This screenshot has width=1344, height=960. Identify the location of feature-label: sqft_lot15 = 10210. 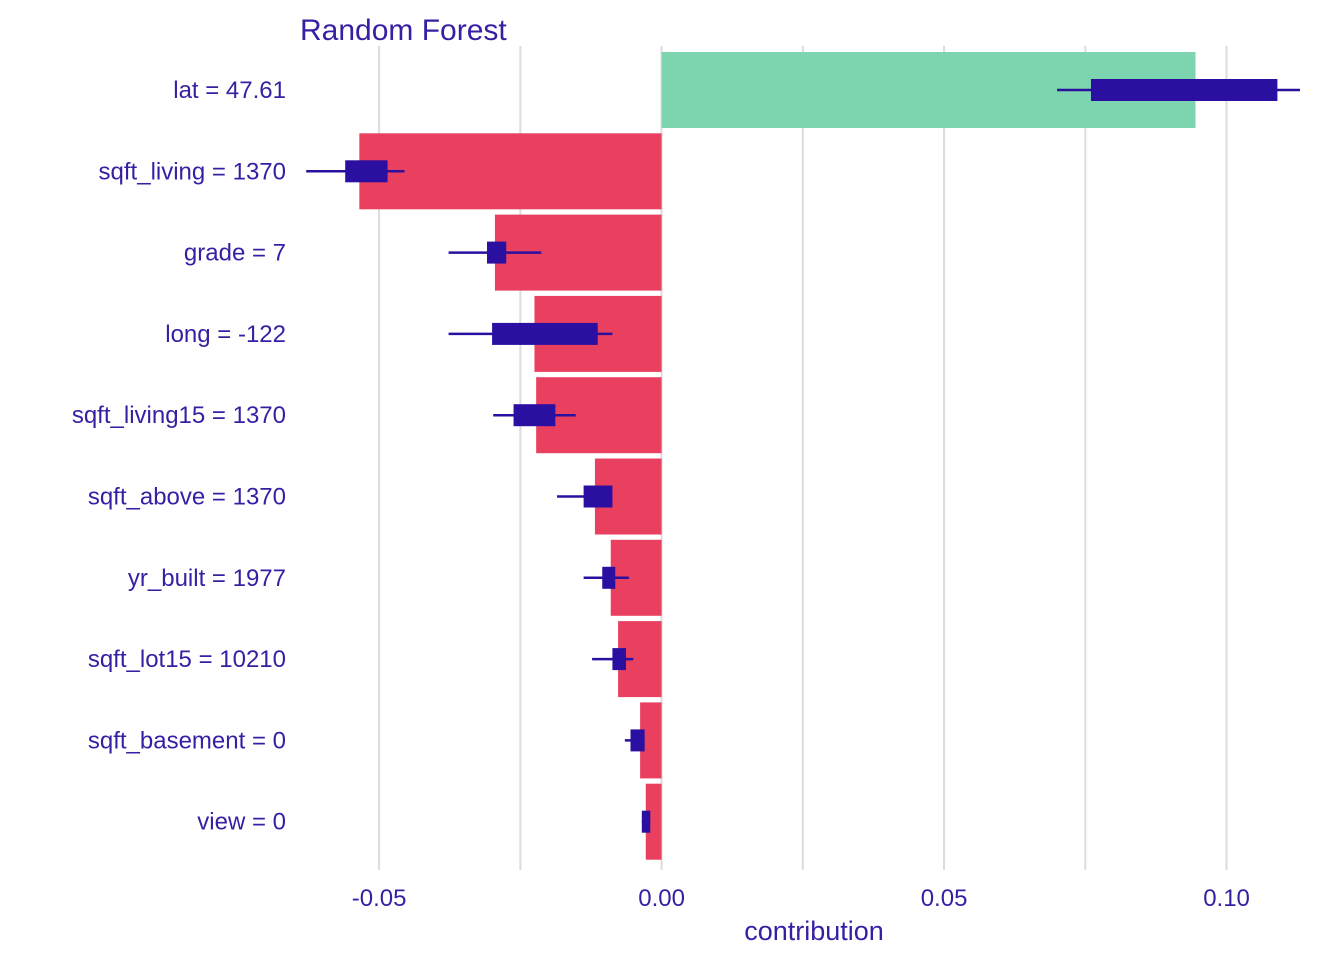
(187, 659).